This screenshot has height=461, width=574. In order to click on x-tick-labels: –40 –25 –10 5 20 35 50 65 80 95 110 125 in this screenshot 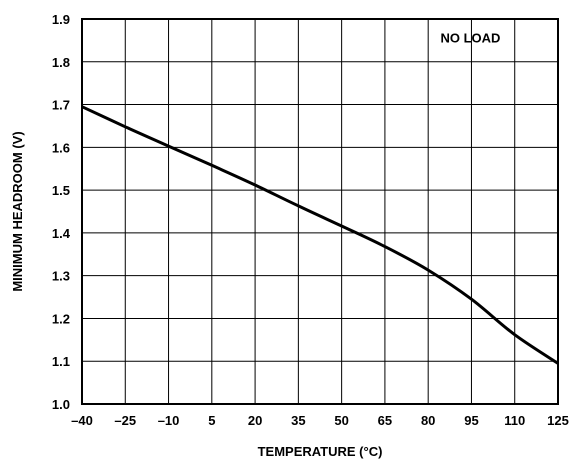, I will do `click(320, 420)`.